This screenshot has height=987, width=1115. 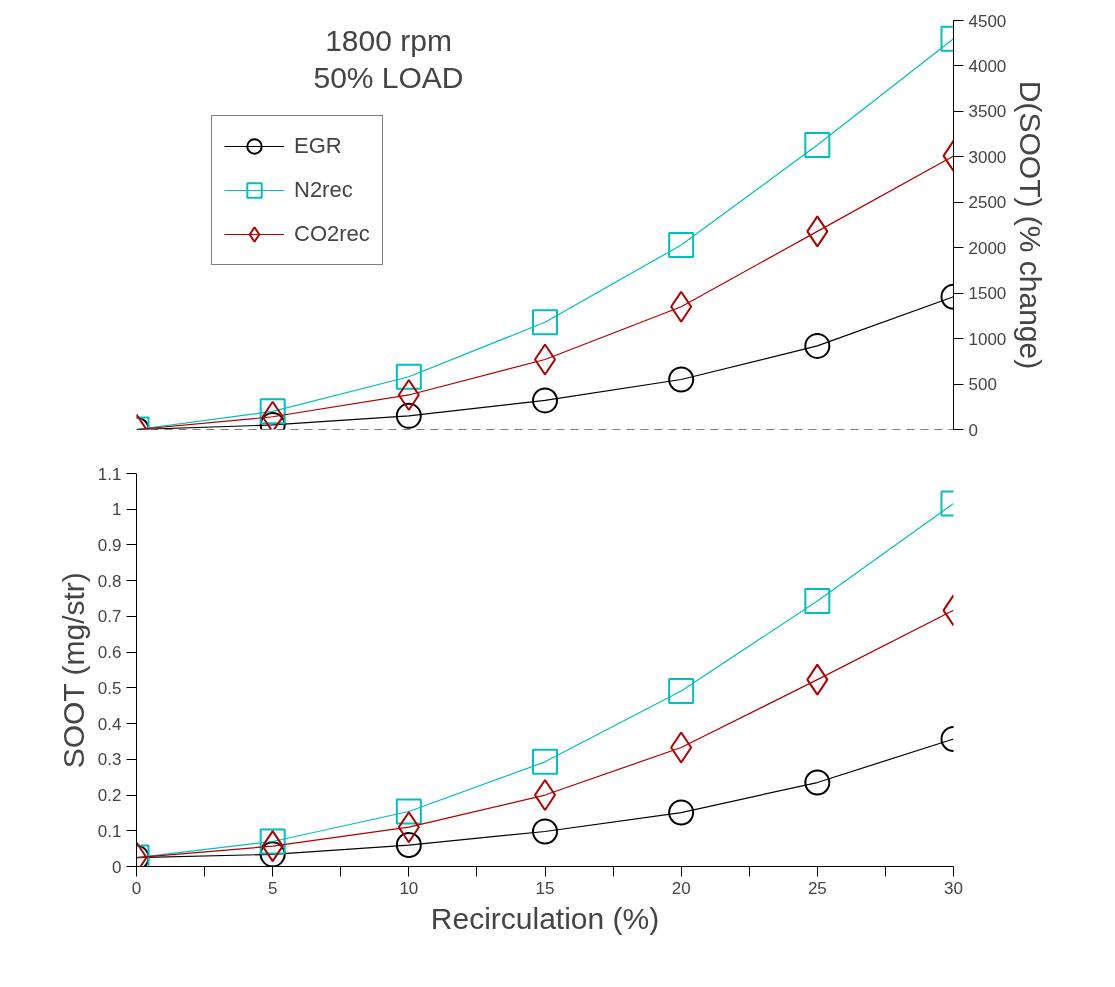 I want to click on legend-label: N2rec, so click(x=323, y=190).